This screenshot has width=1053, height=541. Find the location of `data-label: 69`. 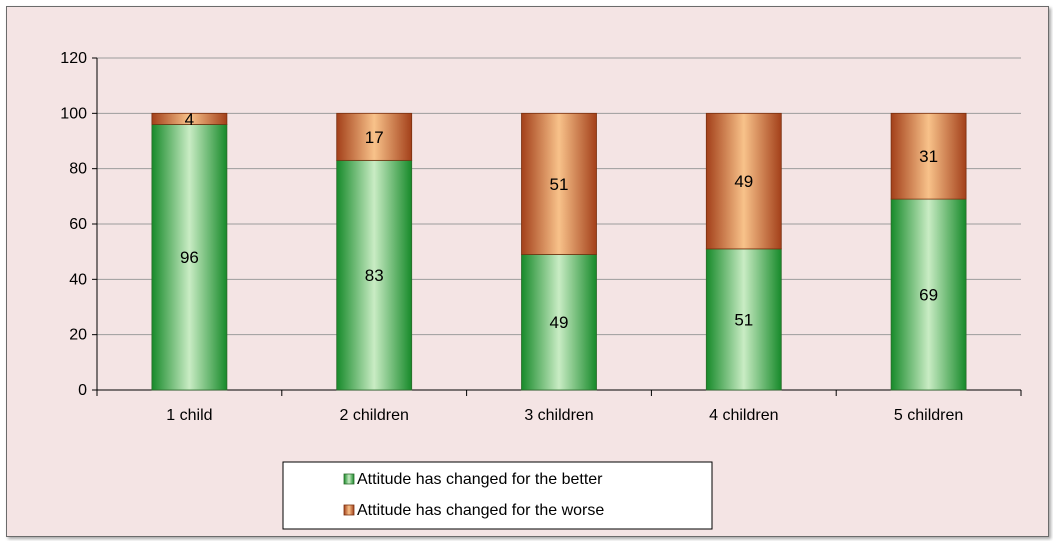

data-label: 69 is located at coordinates (928, 295).